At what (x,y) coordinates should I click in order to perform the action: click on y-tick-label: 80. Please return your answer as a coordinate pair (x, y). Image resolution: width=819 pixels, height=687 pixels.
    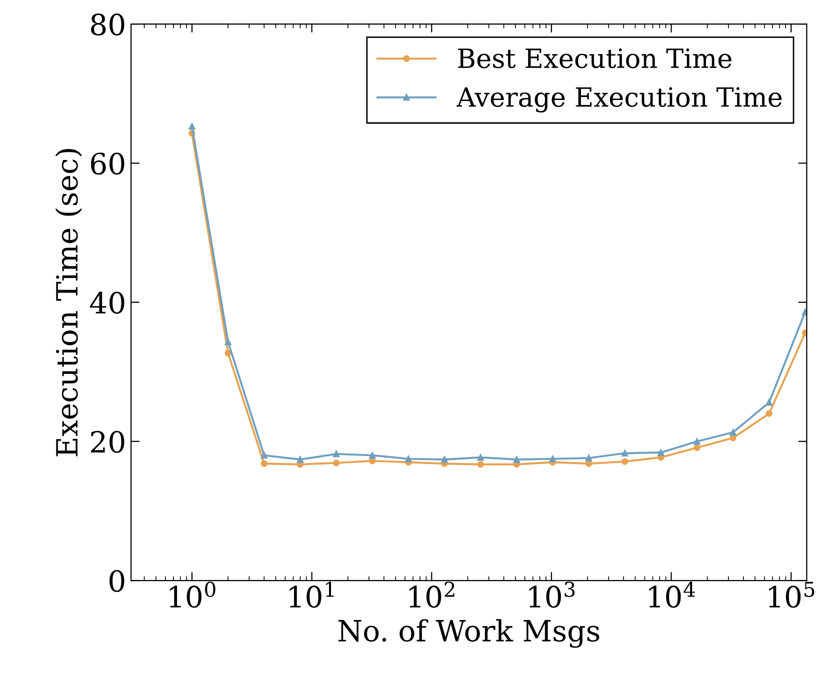
    Looking at the image, I should click on (107, 24).